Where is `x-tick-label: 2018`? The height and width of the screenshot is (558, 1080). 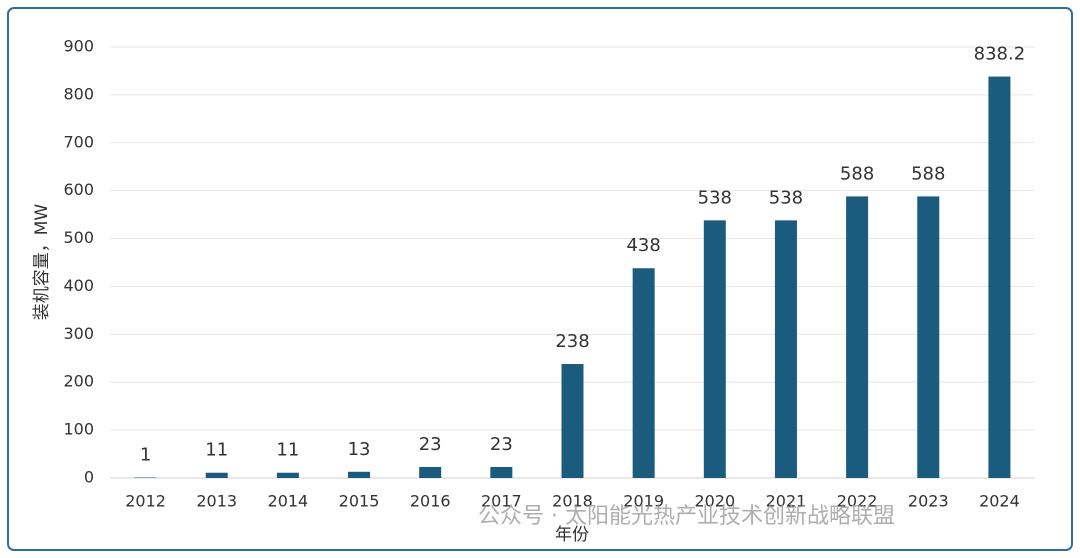
x-tick-label: 2018 is located at coordinates (572, 501).